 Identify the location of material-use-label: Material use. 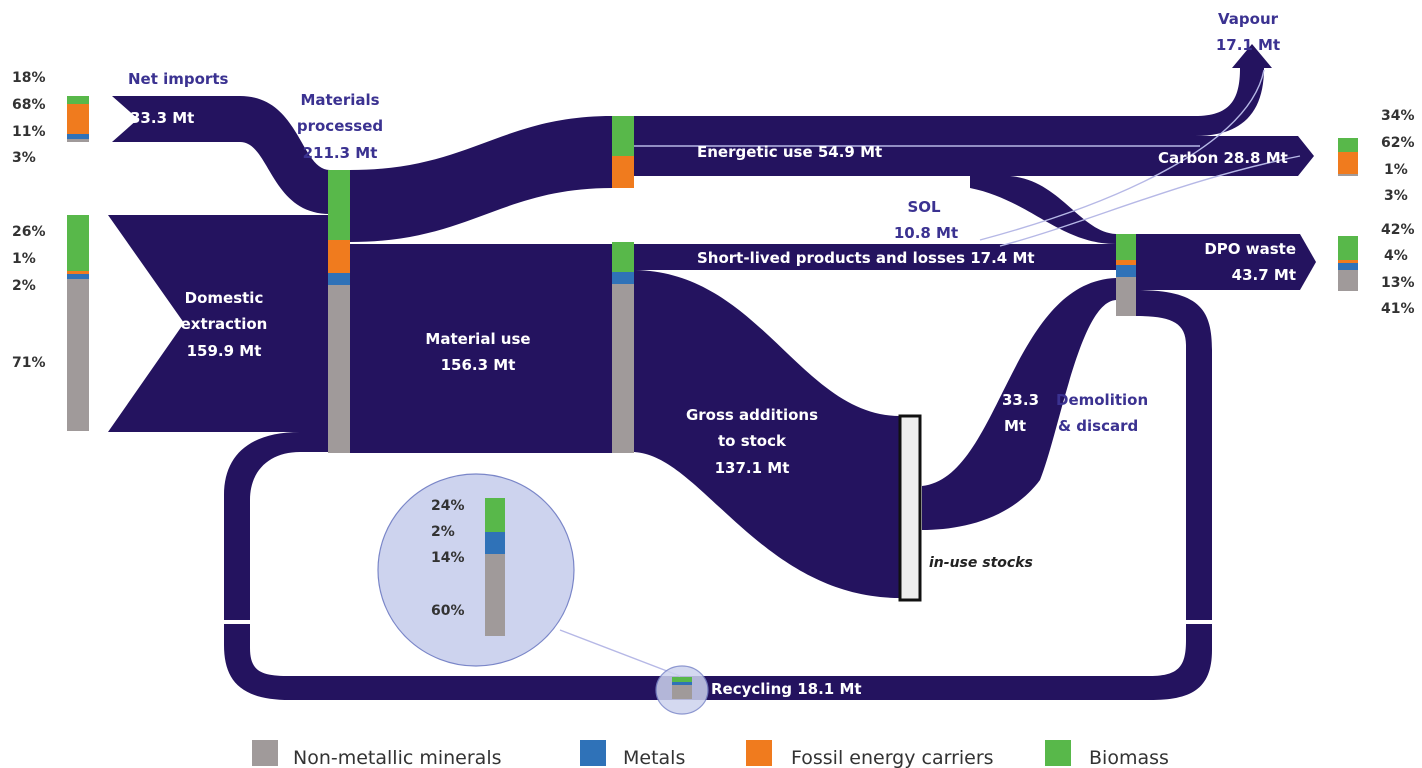
(477, 339).